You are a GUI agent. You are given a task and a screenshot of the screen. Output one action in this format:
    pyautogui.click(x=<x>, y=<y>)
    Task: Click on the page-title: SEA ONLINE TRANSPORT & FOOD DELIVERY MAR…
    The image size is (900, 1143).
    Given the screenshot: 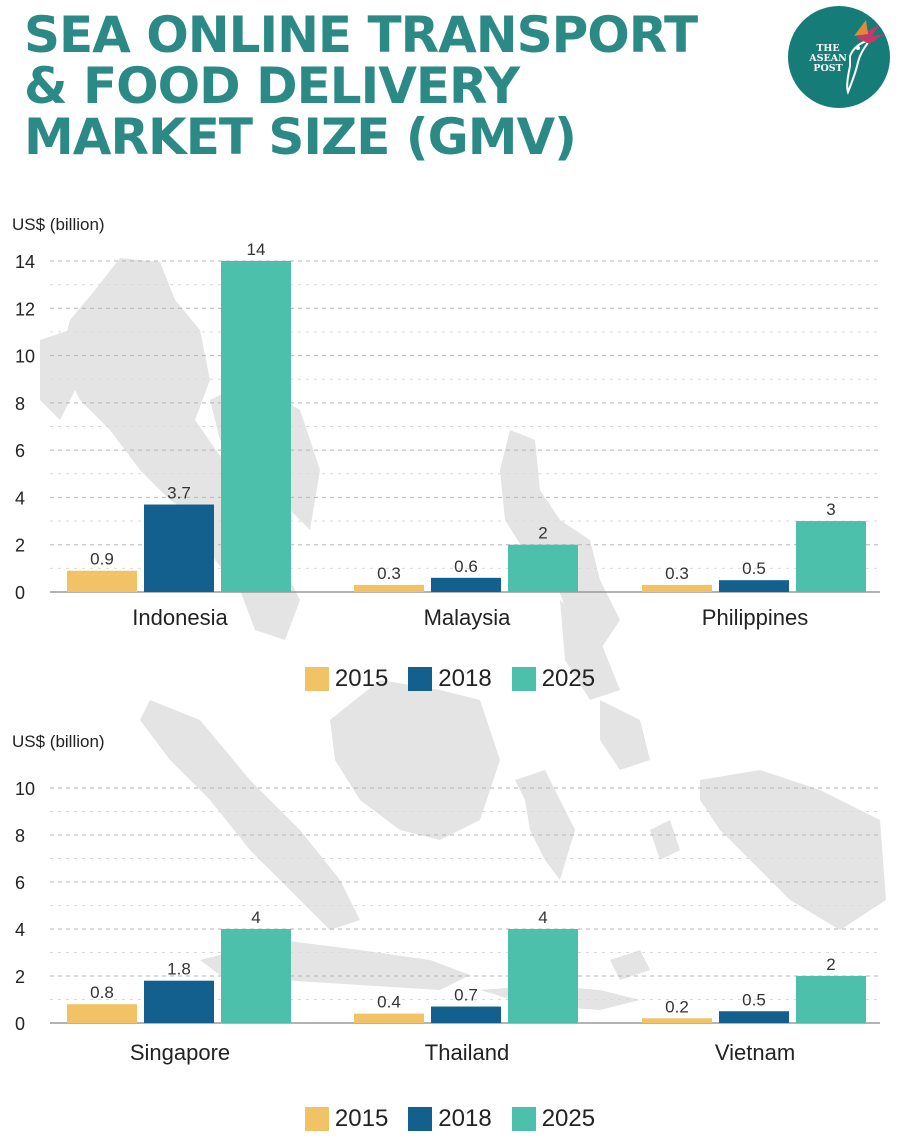 What is the action you would take?
    pyautogui.click(x=361, y=86)
    